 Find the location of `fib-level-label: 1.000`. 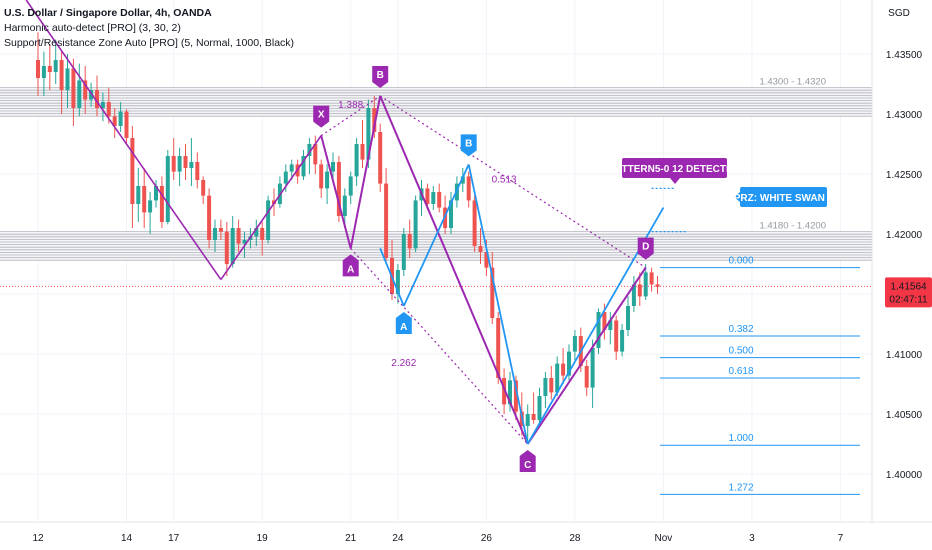

fib-level-label: 1.000 is located at coordinates (740, 438).